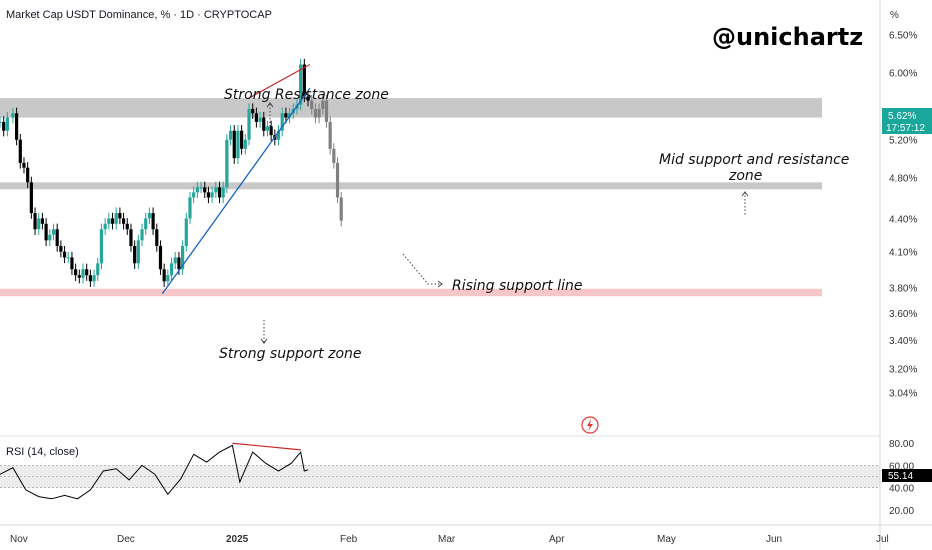 The height and width of the screenshot is (550, 932). What do you see at coordinates (903, 178) in the screenshot?
I see `price-tick-3: 4.80%` at bounding box center [903, 178].